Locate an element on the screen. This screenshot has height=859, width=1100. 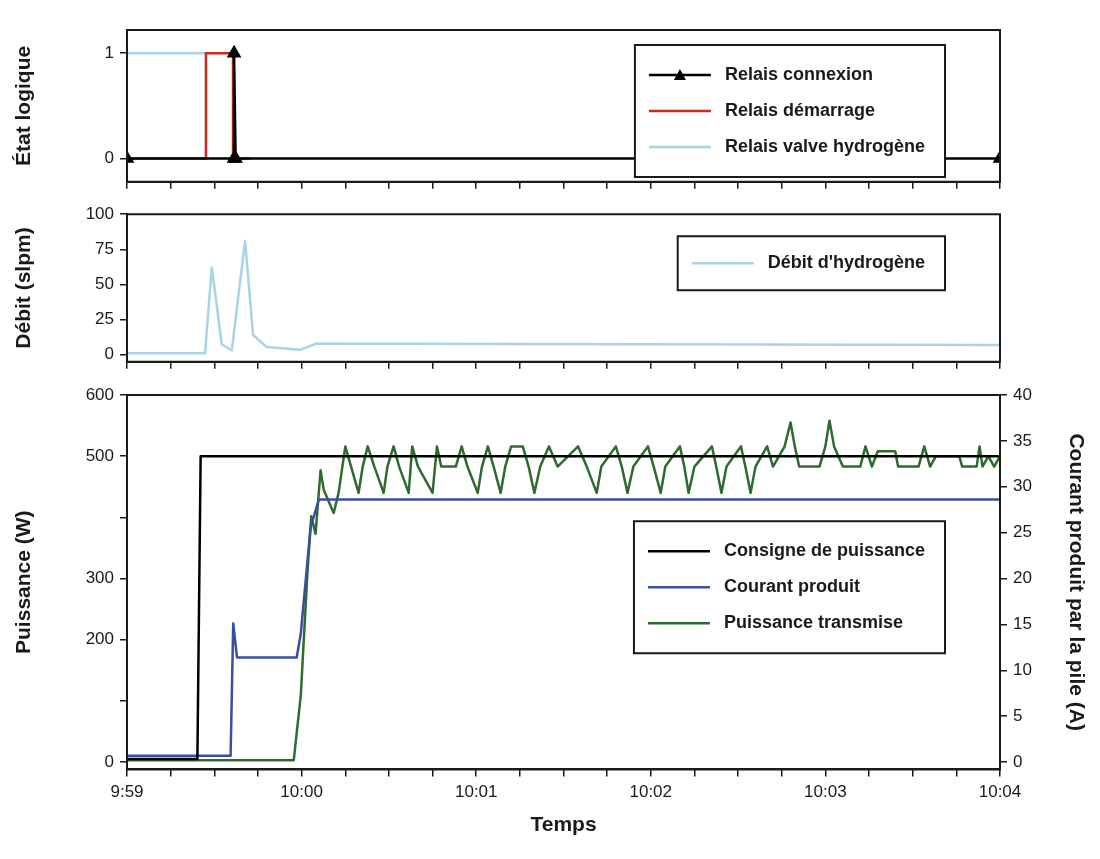
legend-label: Relais connexion is located at coordinates (798, 73).